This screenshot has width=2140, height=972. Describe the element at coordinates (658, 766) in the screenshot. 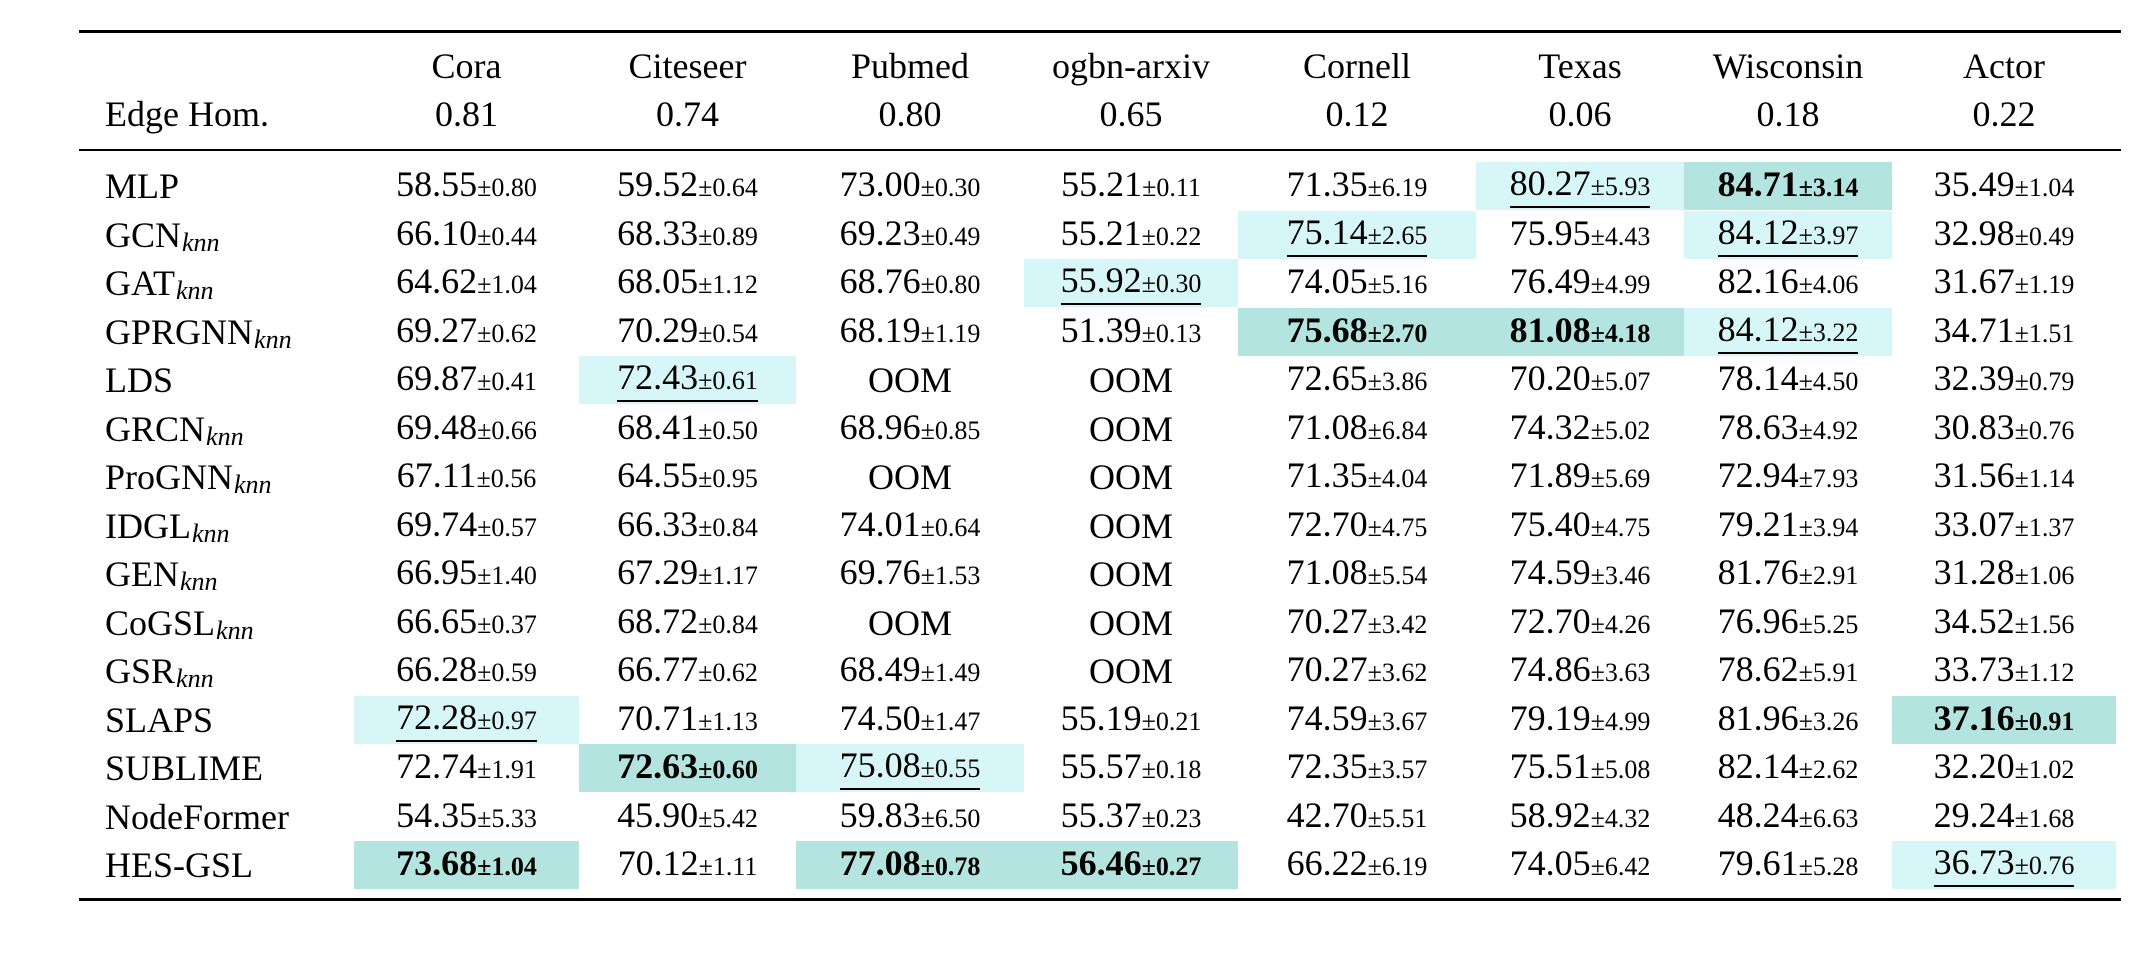

I see `mean-value: 72.63` at that location.